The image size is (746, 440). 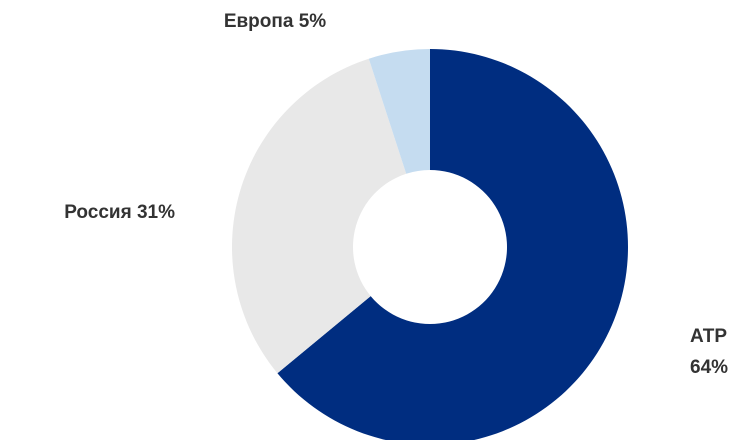 What do you see at coordinates (709, 367) in the screenshot?
I see `slice-value-label: 64%` at bounding box center [709, 367].